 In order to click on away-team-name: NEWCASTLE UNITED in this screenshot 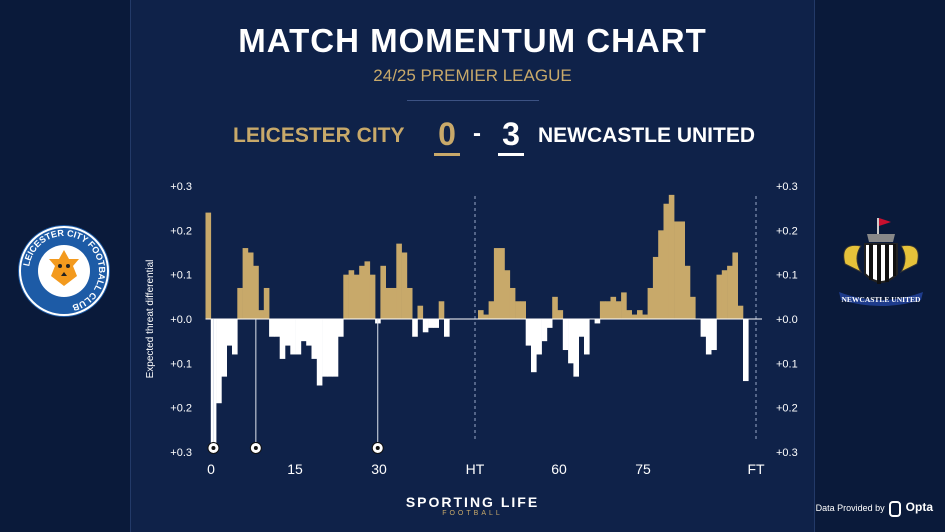, I will do `click(646, 135)`.